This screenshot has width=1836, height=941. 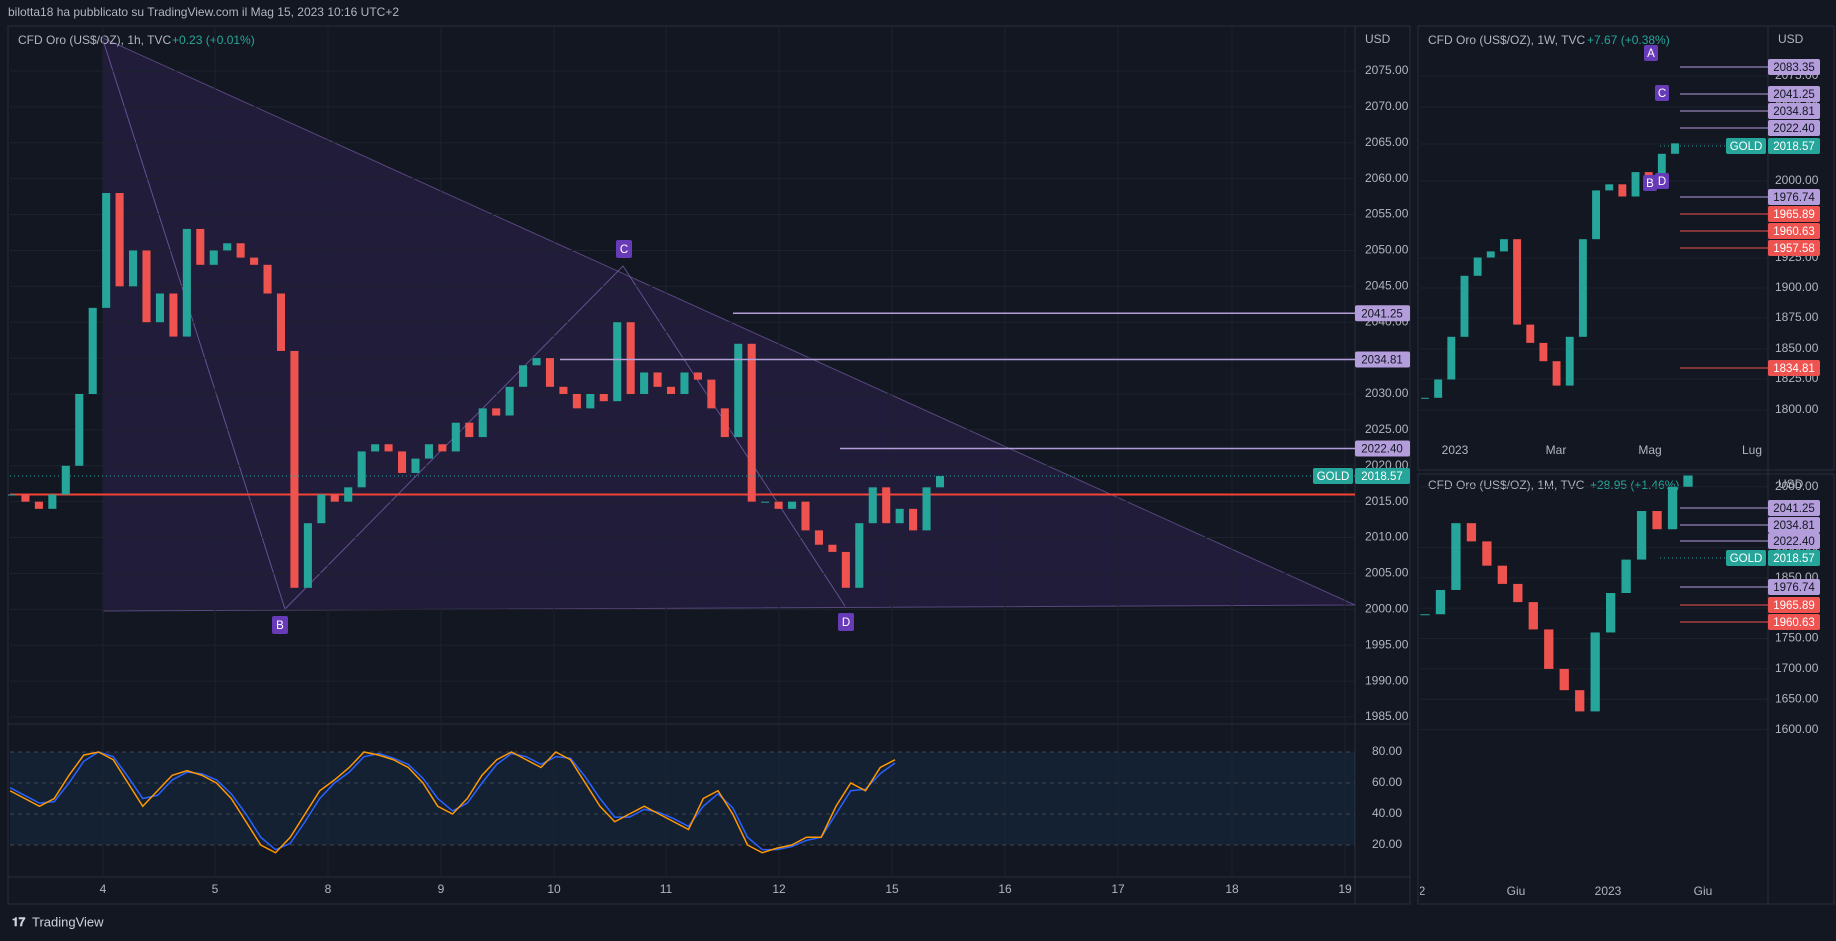 What do you see at coordinates (1387, 214) in the screenshot?
I see `y-tick-label: 2055.00` at bounding box center [1387, 214].